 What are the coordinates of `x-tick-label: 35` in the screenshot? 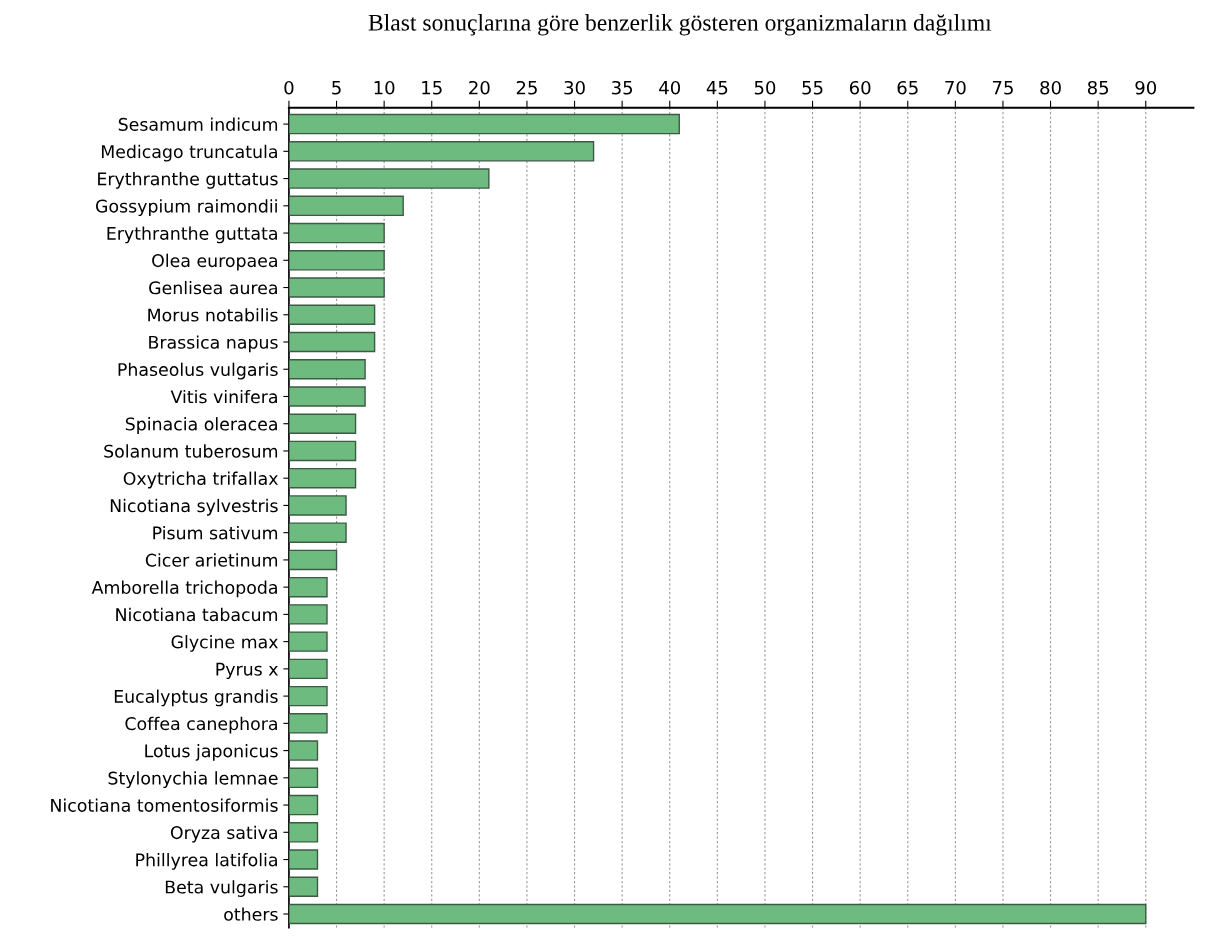 It's located at (622, 87).